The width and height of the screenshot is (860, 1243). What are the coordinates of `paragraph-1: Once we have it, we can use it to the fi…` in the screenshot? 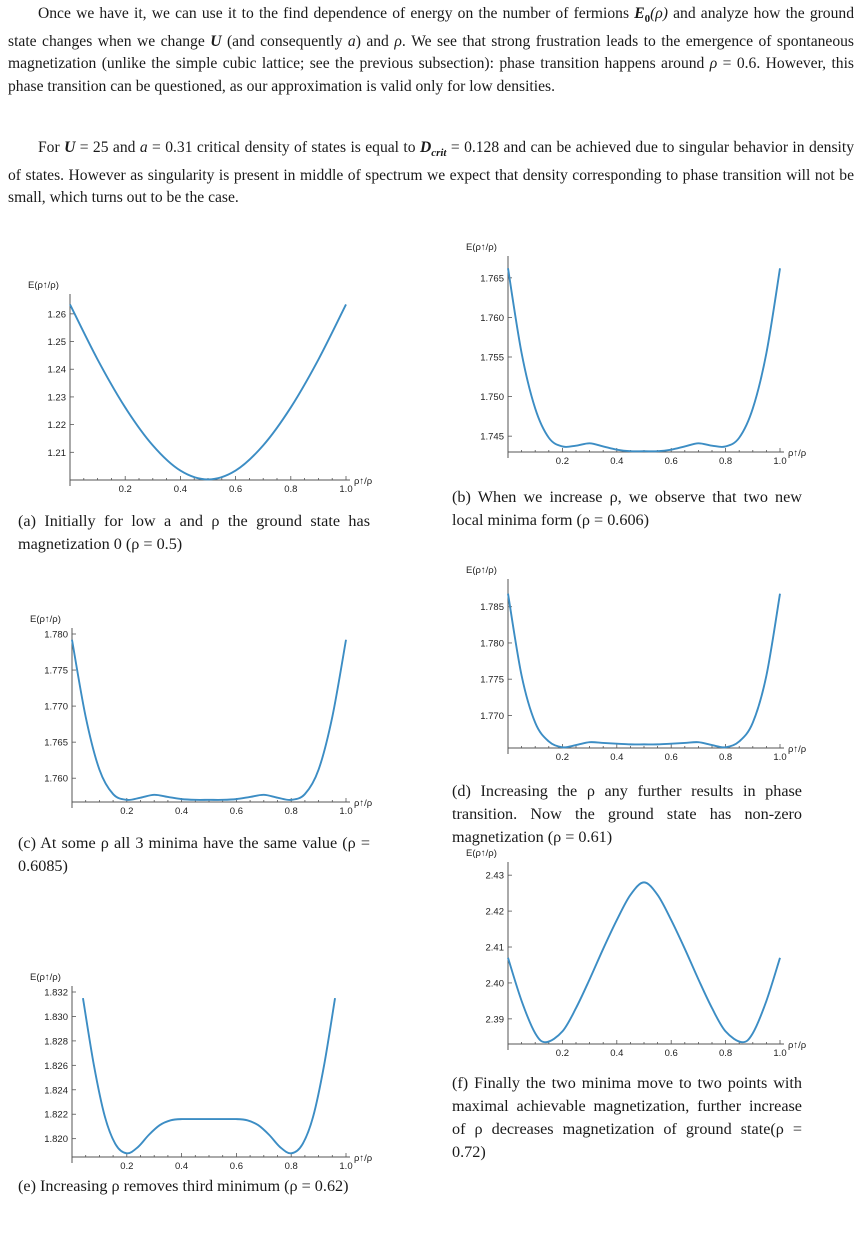 It's located at (431, 50).